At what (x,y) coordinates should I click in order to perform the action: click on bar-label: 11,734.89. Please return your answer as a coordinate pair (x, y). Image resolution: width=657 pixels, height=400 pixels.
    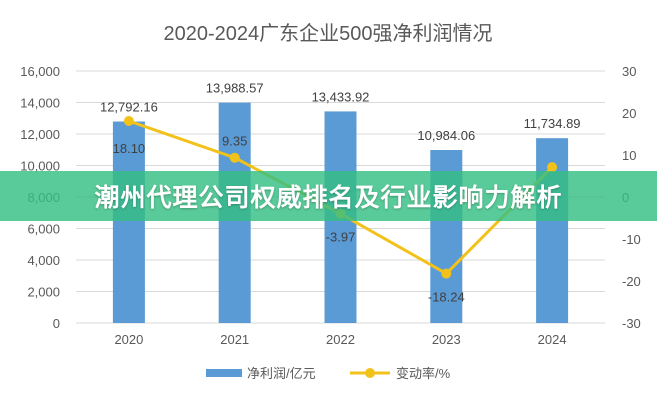
    Looking at the image, I should click on (552, 123).